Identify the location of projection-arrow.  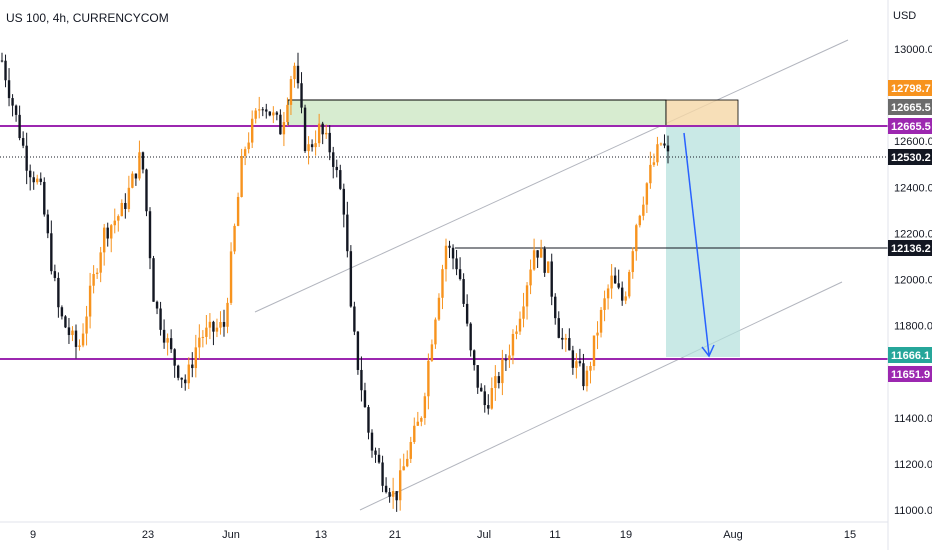
(699, 245).